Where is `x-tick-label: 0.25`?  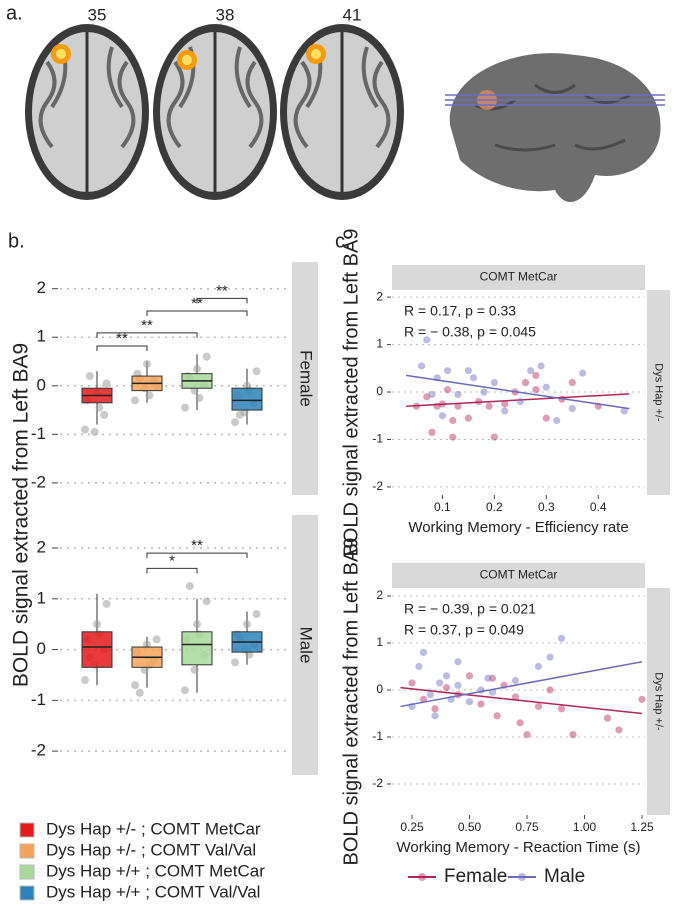 x-tick-label: 0.25 is located at coordinates (412, 827).